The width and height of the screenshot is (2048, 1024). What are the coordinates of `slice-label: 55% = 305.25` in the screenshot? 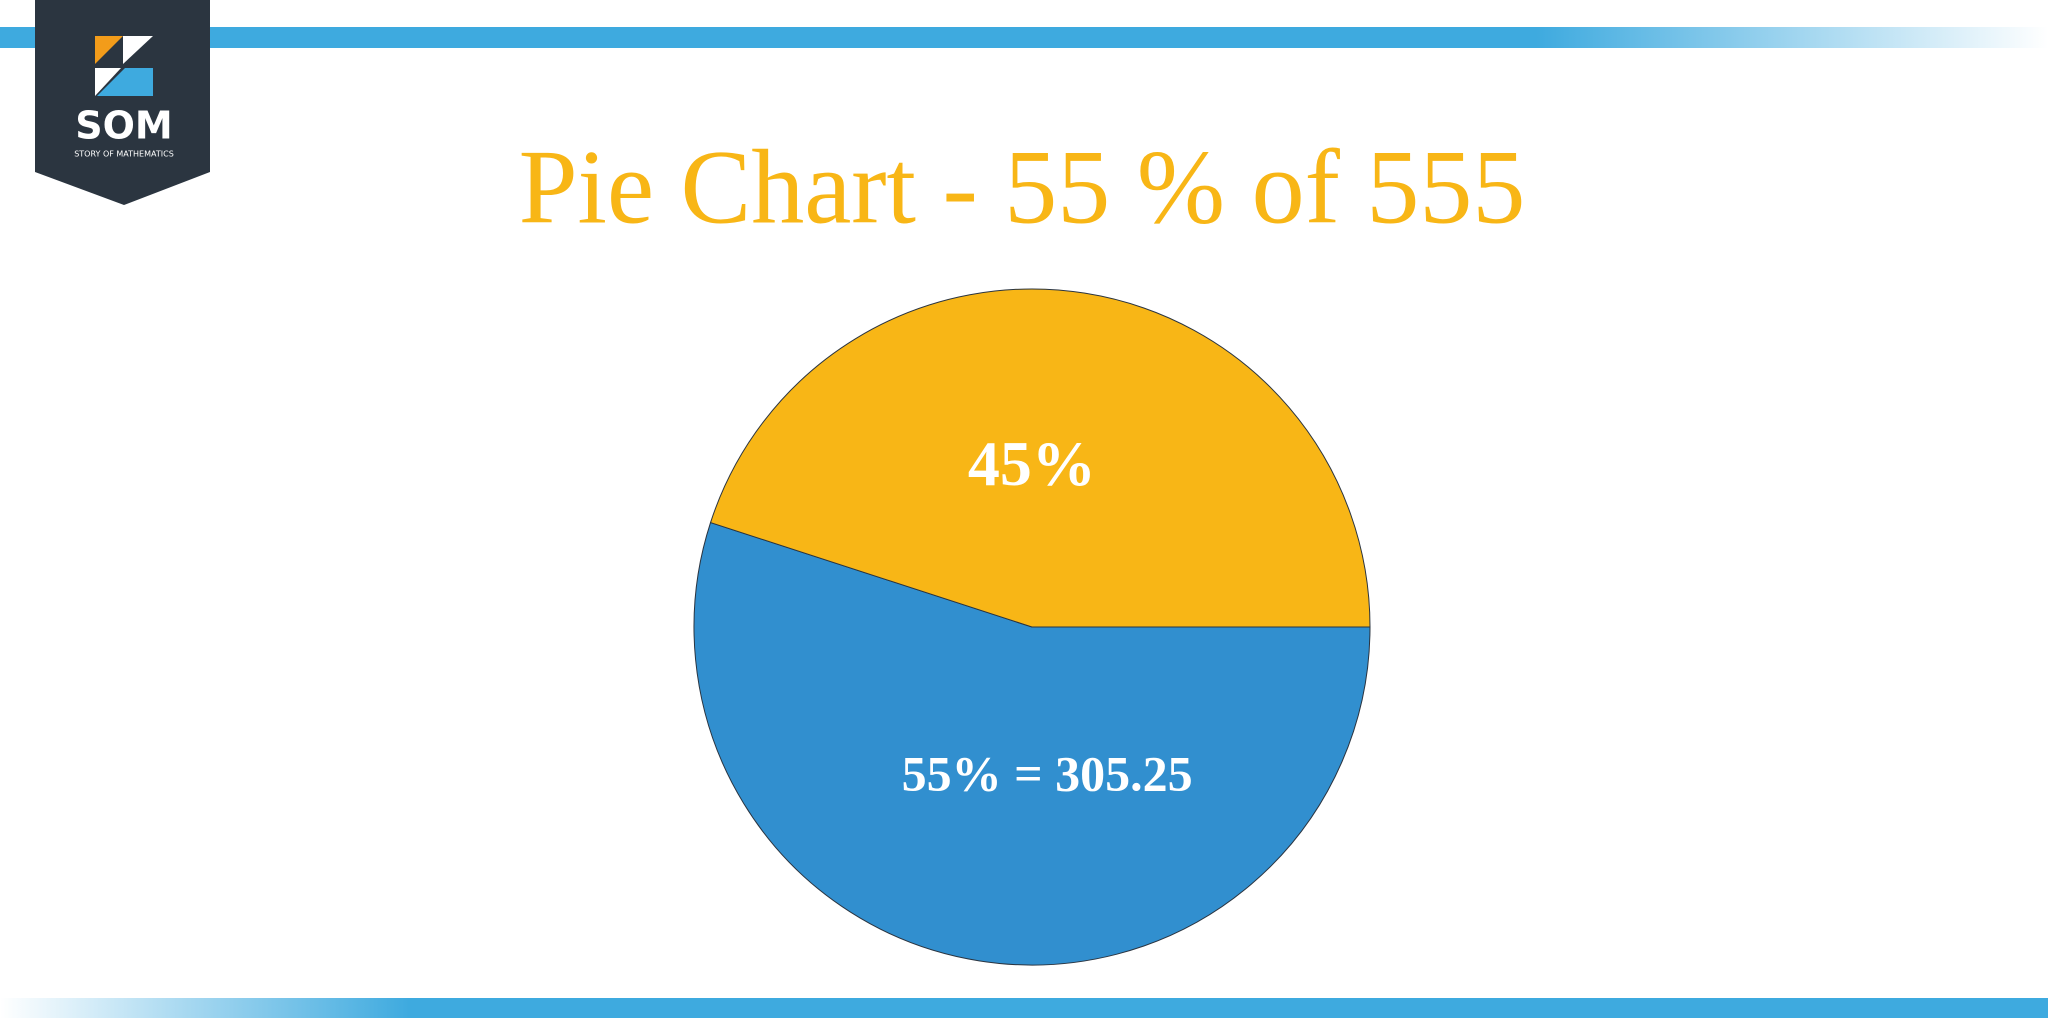 It's located at (1047, 773).